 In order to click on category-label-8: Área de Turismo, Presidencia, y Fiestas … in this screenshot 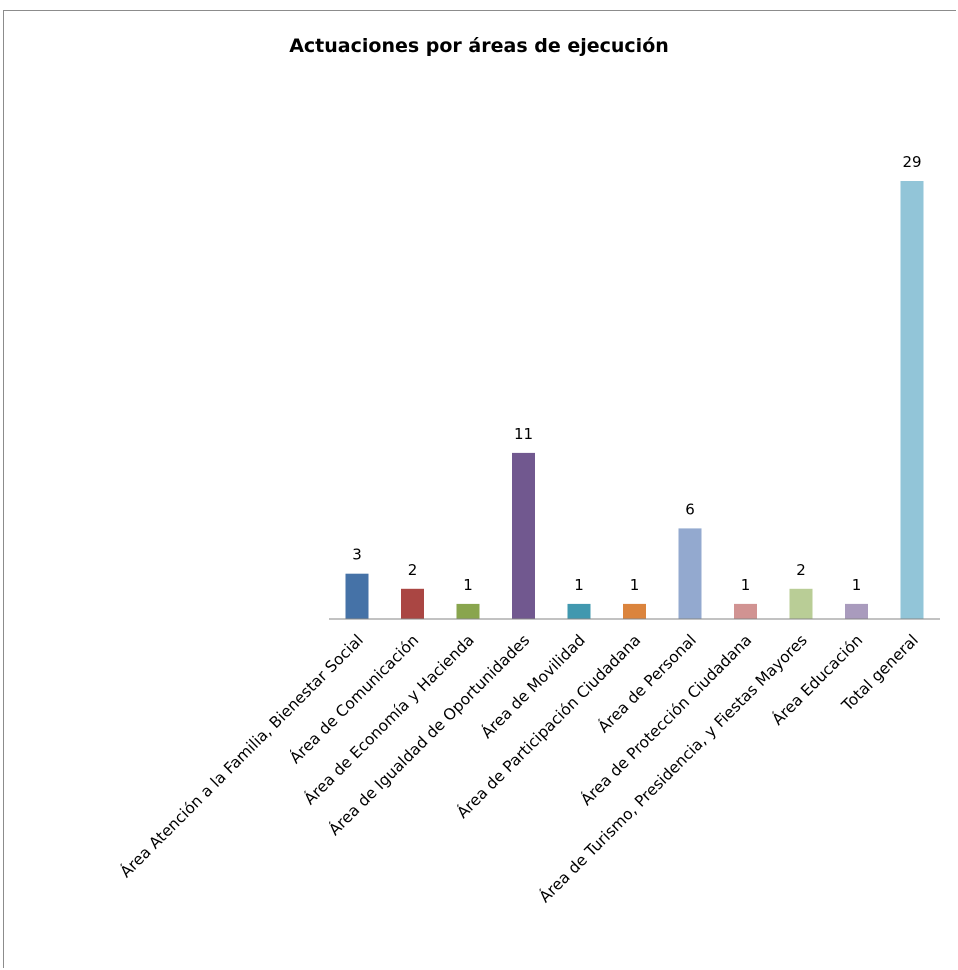, I will do `click(673, 768)`.